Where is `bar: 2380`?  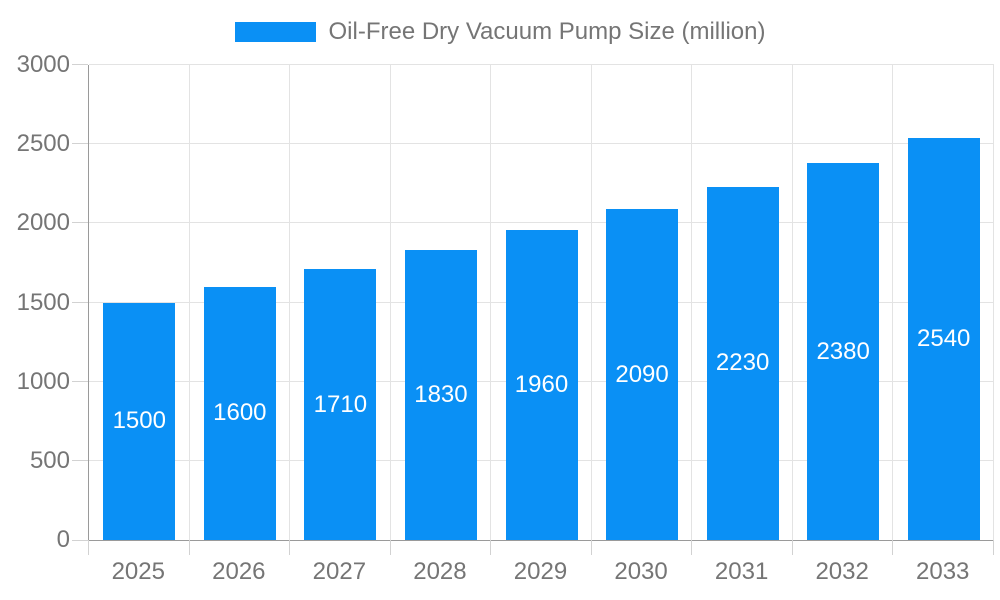 bar: 2380 is located at coordinates (843, 351).